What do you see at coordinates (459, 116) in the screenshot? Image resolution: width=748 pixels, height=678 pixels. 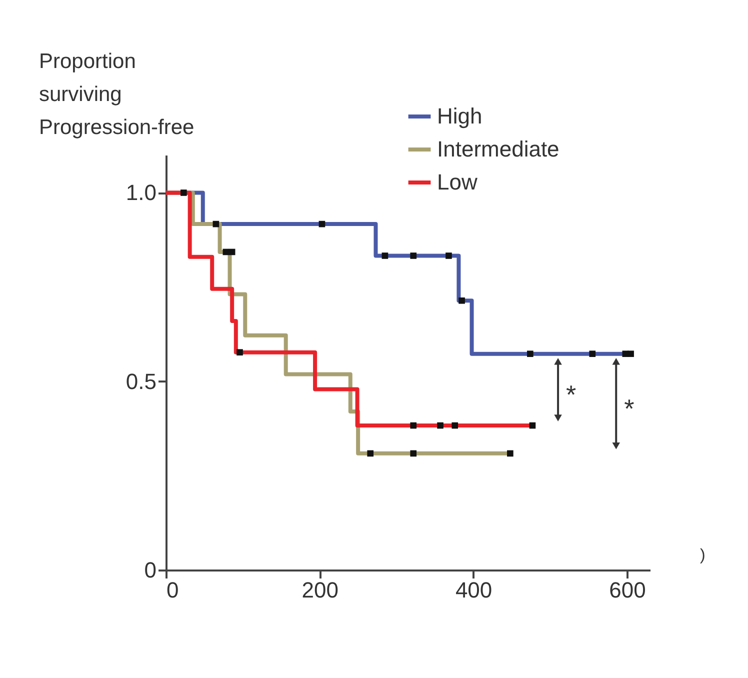 I see `legend-label: High` at bounding box center [459, 116].